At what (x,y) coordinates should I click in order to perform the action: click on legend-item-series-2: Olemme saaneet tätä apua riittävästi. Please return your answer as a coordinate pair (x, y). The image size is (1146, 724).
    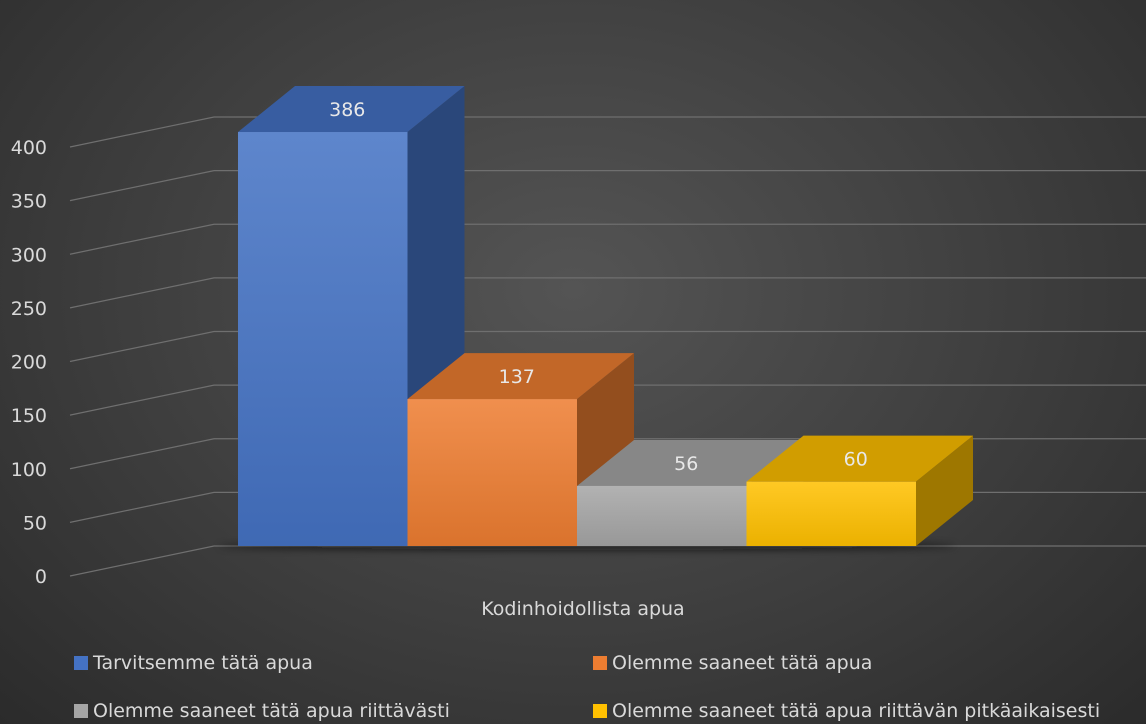
    Looking at the image, I should click on (262, 711).